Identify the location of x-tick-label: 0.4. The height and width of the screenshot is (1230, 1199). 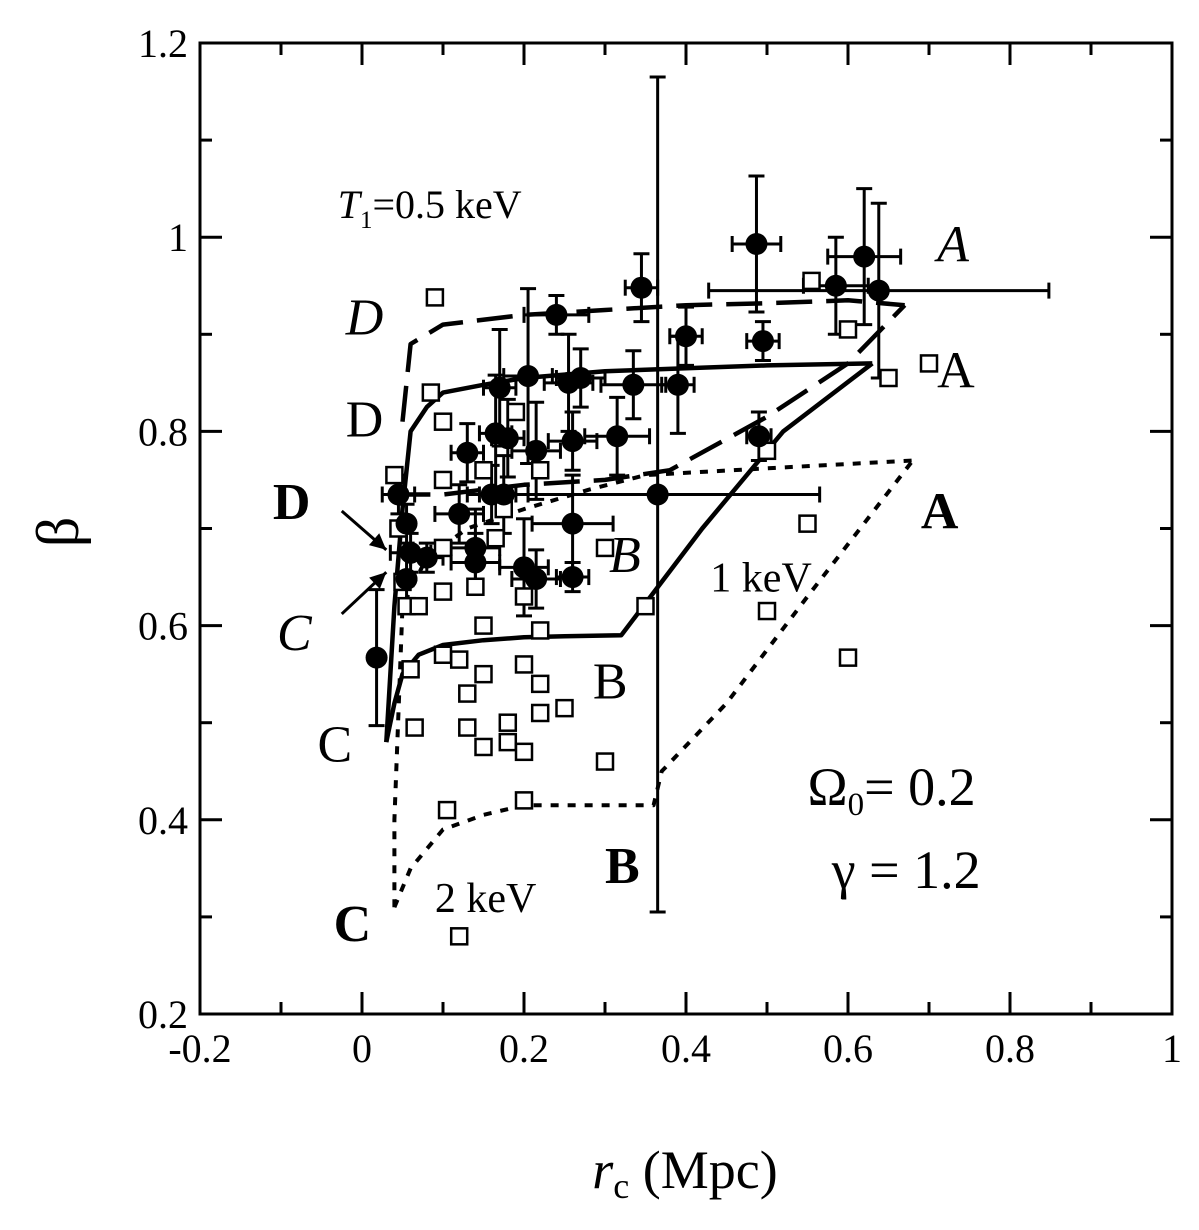
(686, 1048).